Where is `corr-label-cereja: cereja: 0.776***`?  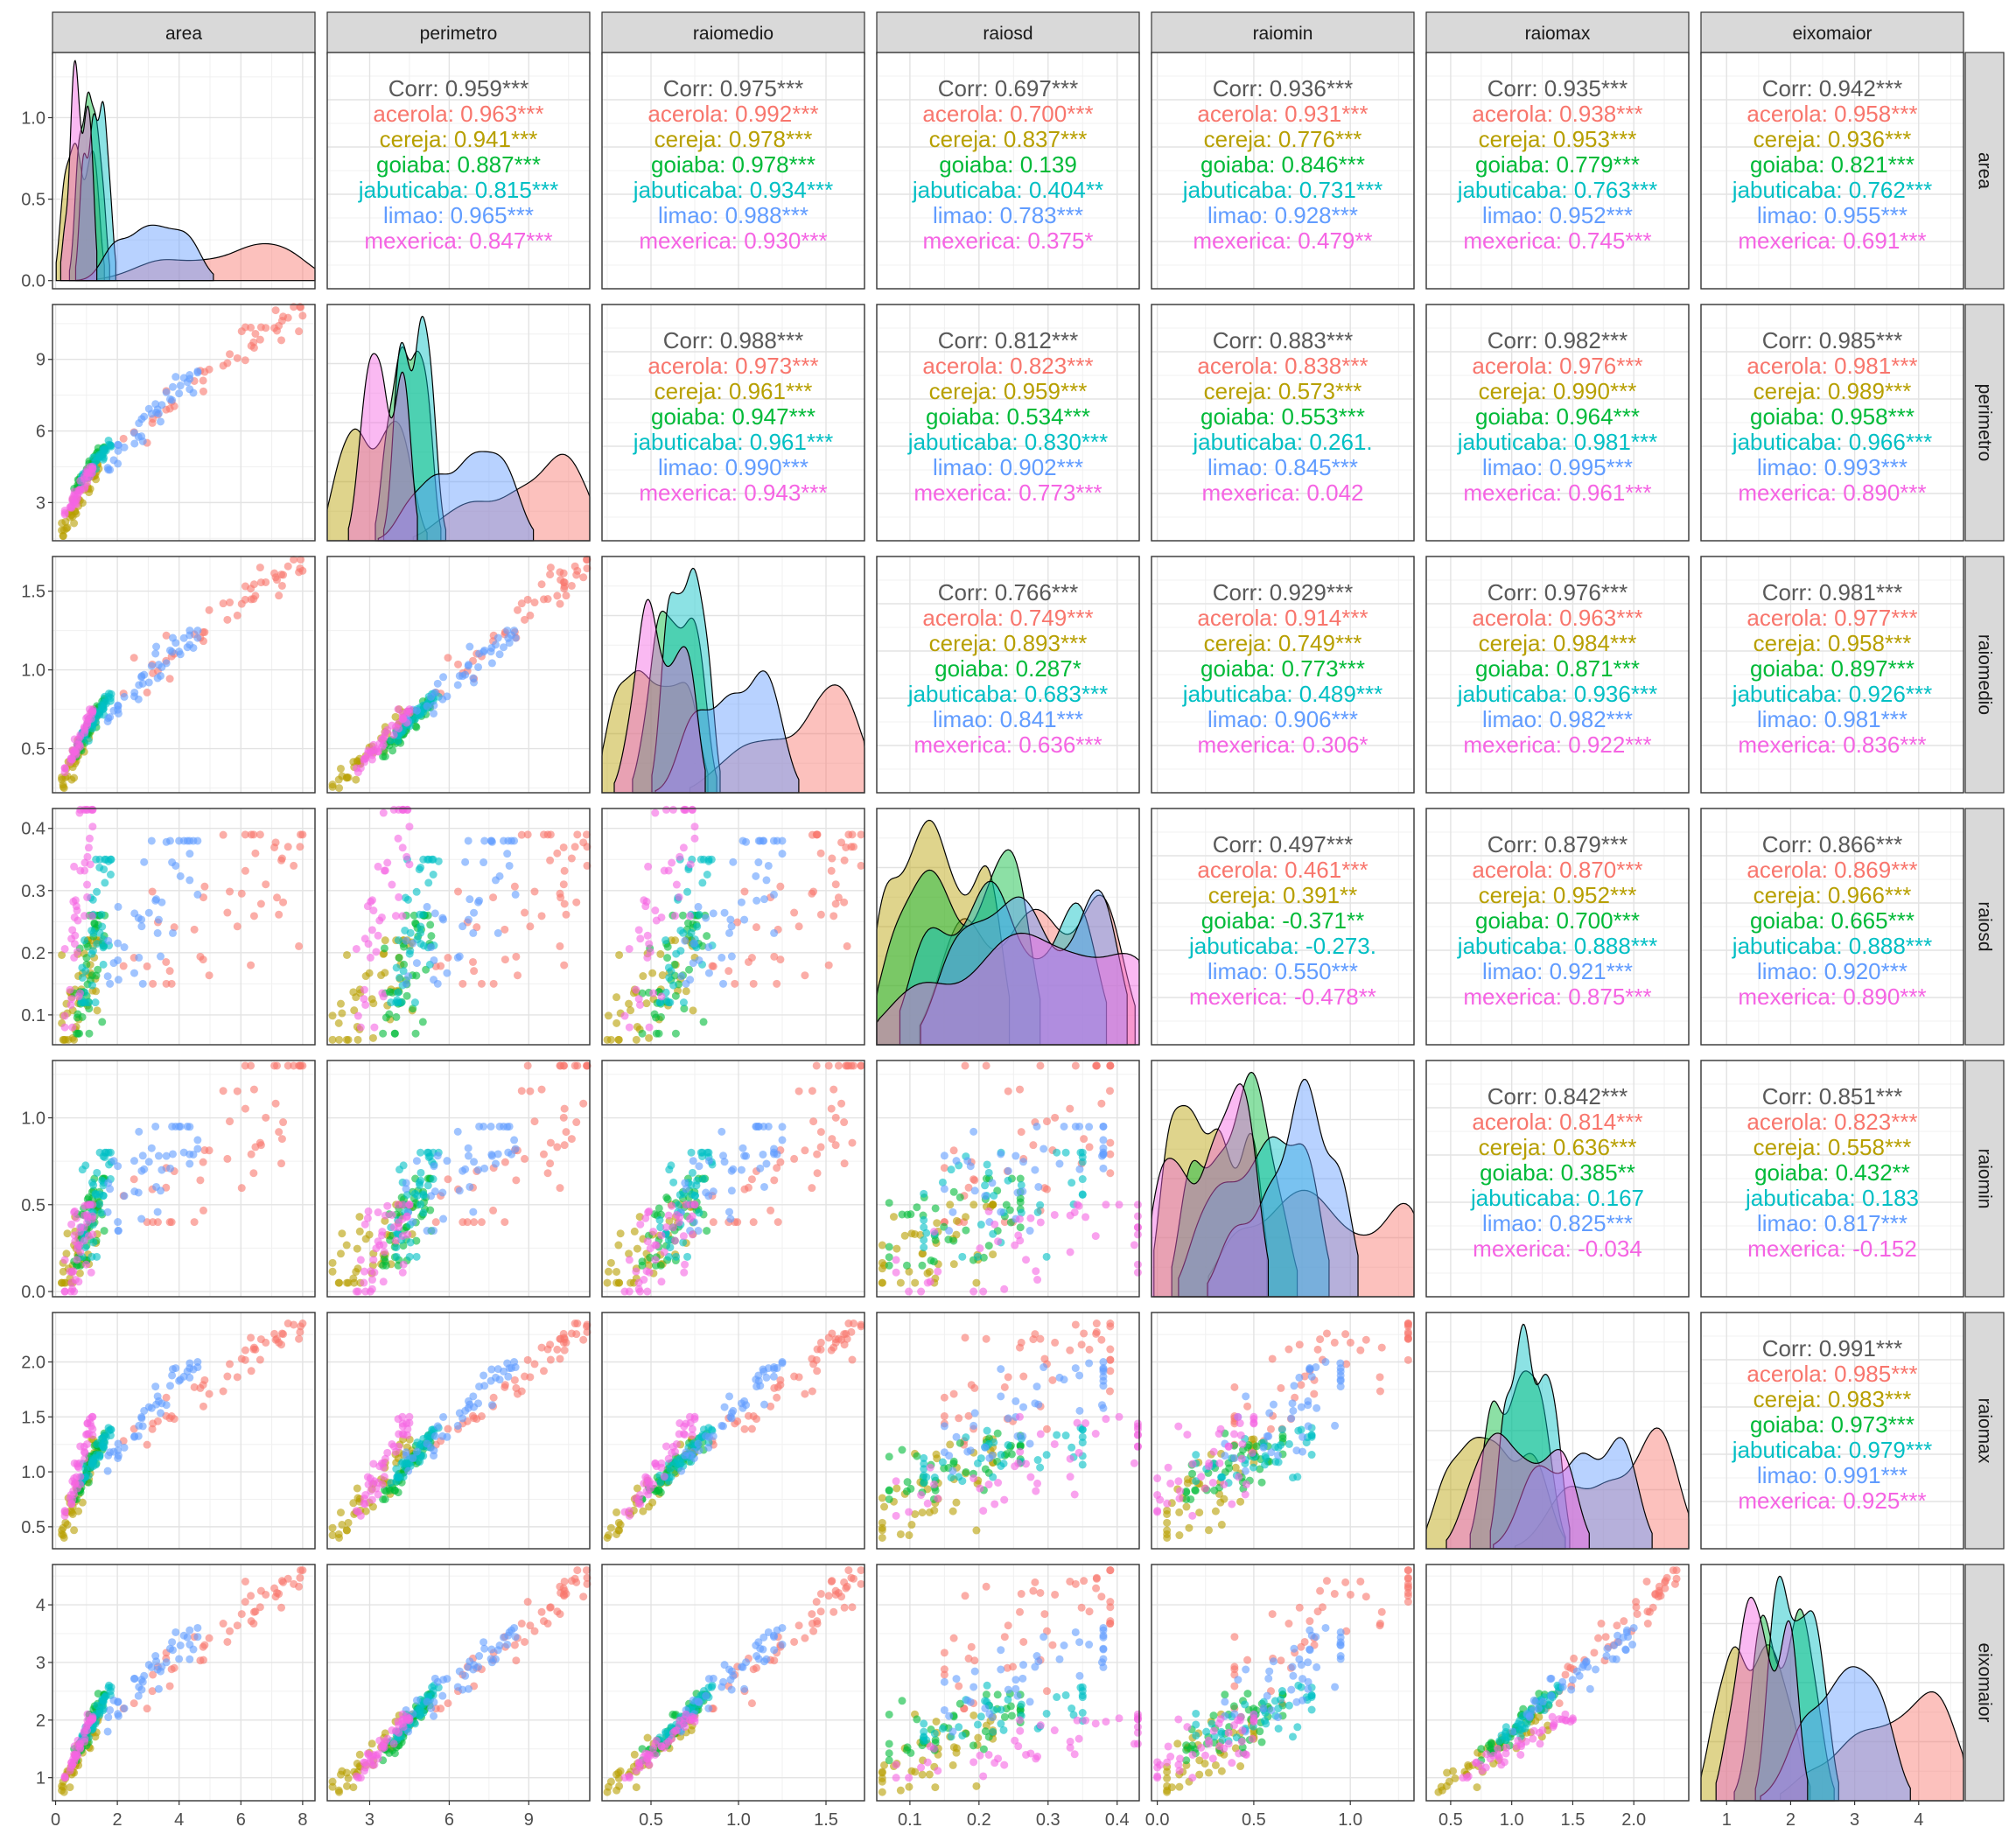 corr-label-cereja: cereja: 0.776*** is located at coordinates (1283, 139).